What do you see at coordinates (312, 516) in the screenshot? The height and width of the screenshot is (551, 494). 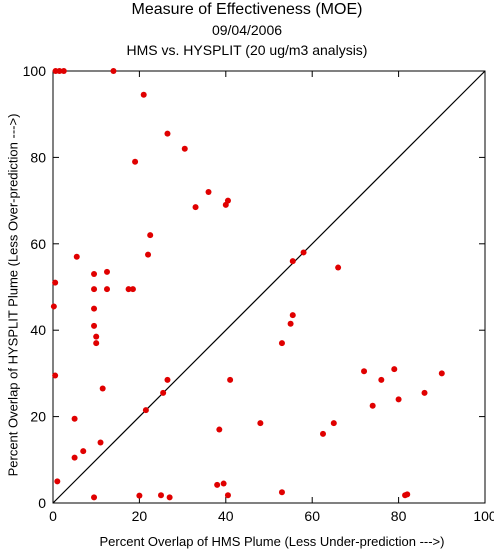 I see `x-tick-label: 60` at bounding box center [312, 516].